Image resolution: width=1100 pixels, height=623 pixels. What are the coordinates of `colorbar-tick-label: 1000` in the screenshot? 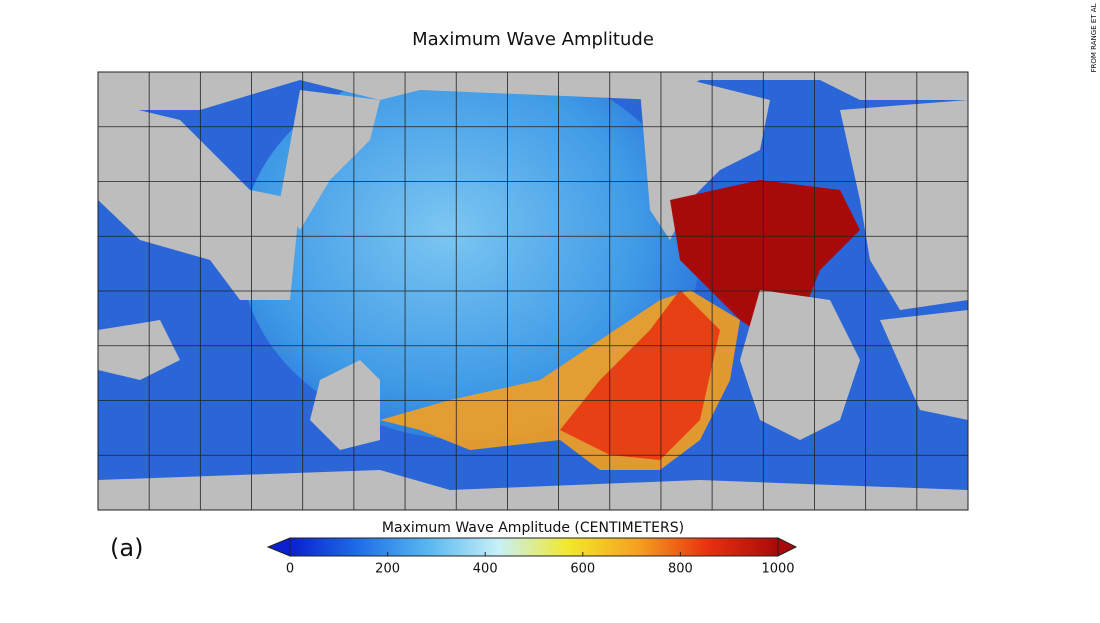 It's located at (777, 569).